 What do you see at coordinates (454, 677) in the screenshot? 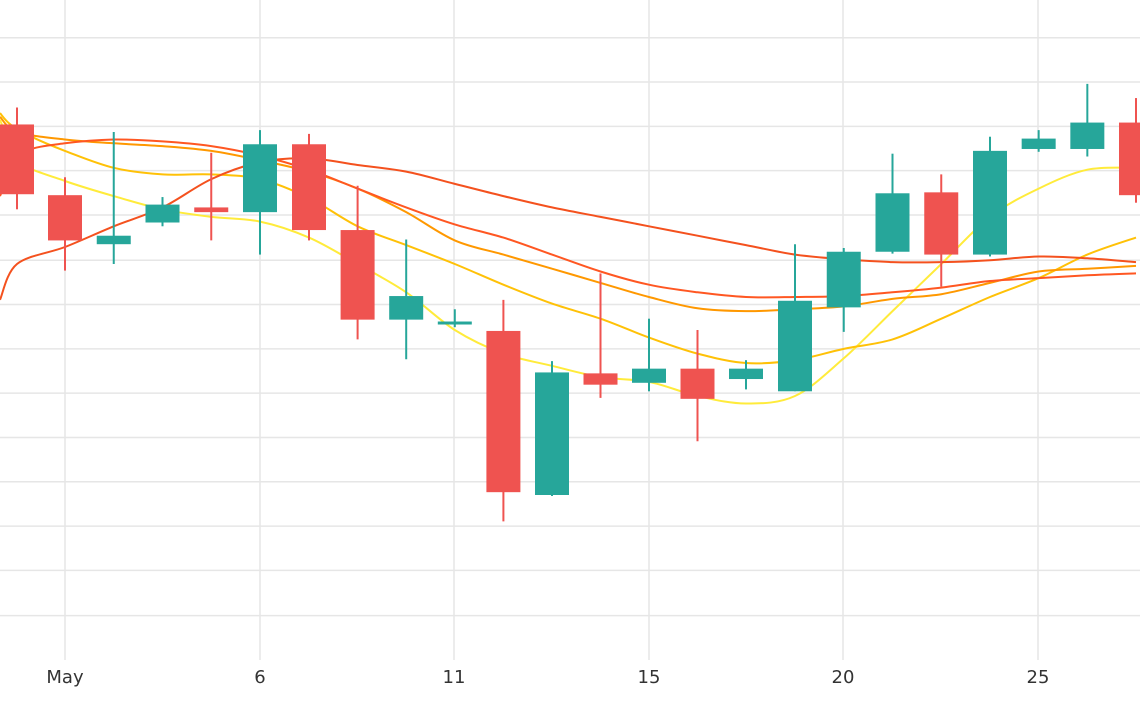
I see `x-tick-label-2: 11` at bounding box center [454, 677].